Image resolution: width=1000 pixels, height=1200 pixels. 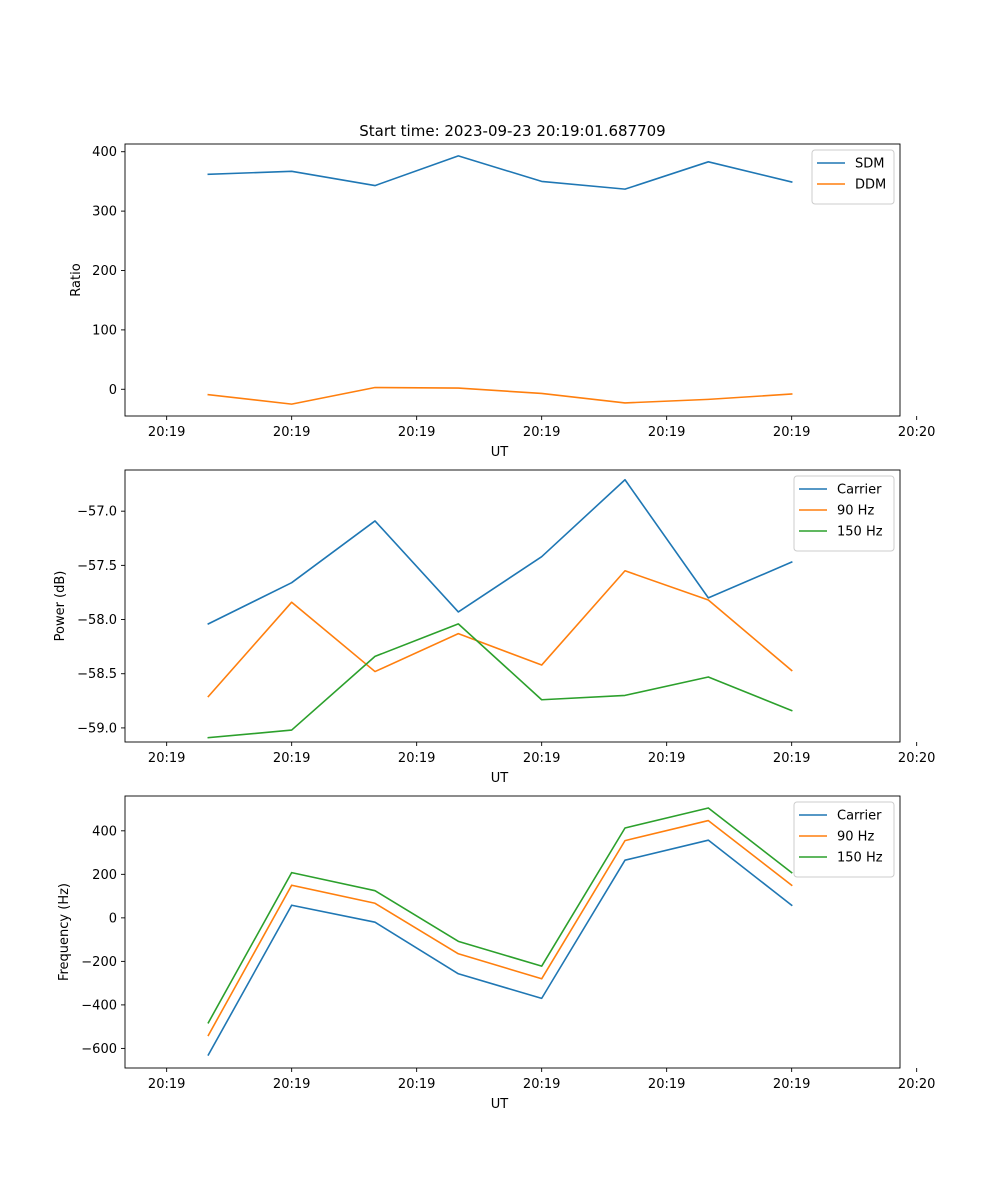 What do you see at coordinates (97, 674) in the screenshot?
I see `y-tick-label: −58.5` at bounding box center [97, 674].